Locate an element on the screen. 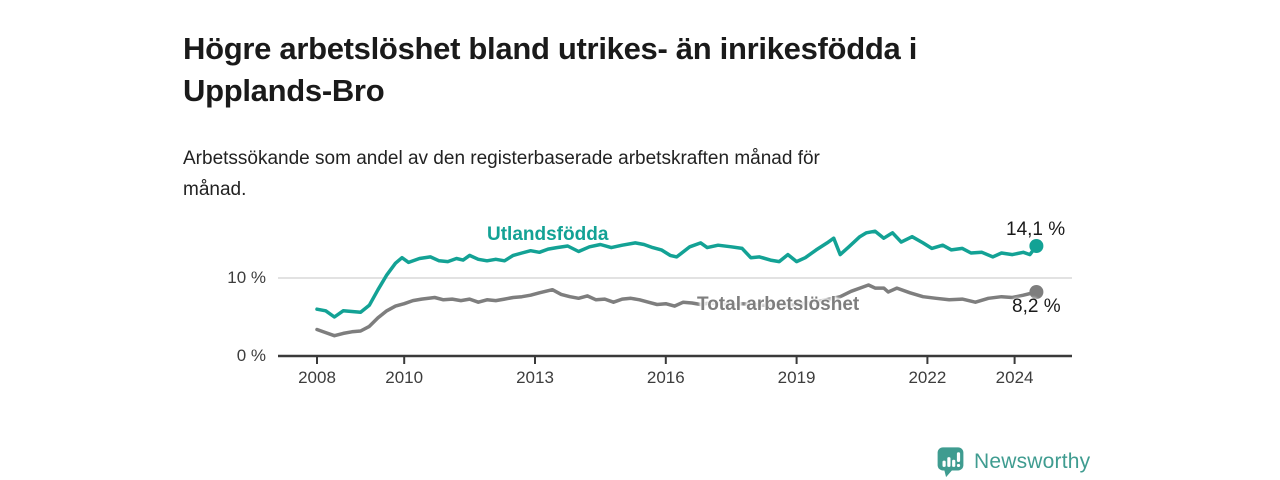 The width and height of the screenshot is (1280, 480). newsworthy-logo: Newsworthy is located at coordinates (1013, 462).